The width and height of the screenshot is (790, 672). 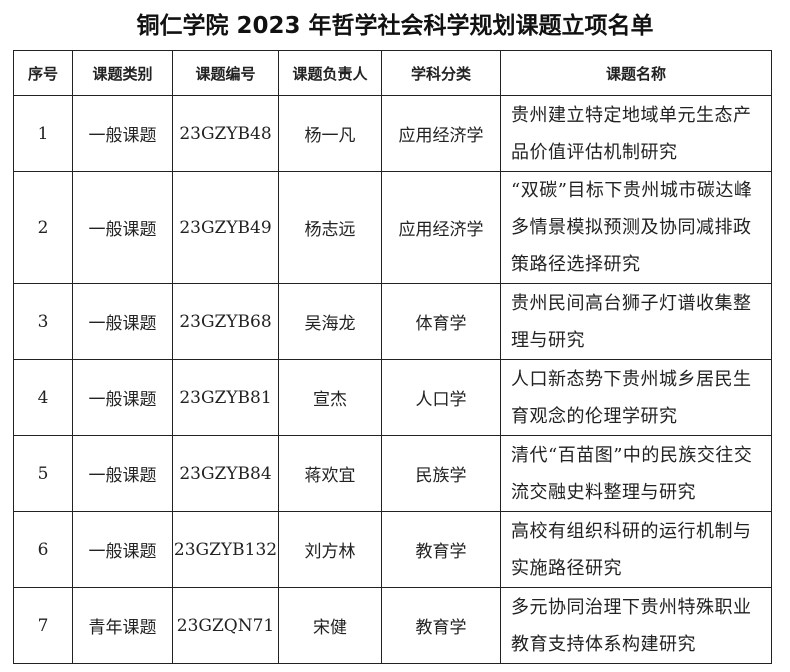 What do you see at coordinates (330, 321) in the screenshot?
I see `cell-leader: 吴海龙` at bounding box center [330, 321].